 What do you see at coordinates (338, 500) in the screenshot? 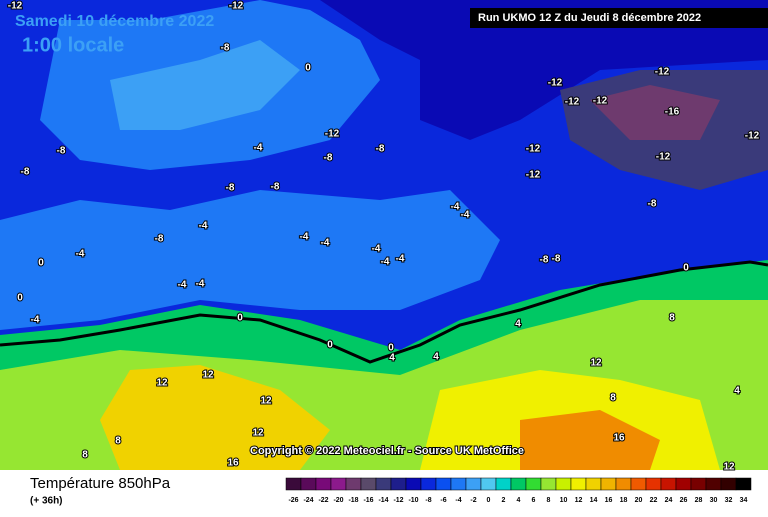
I see `legend-tick-label: -20` at bounding box center [338, 500].